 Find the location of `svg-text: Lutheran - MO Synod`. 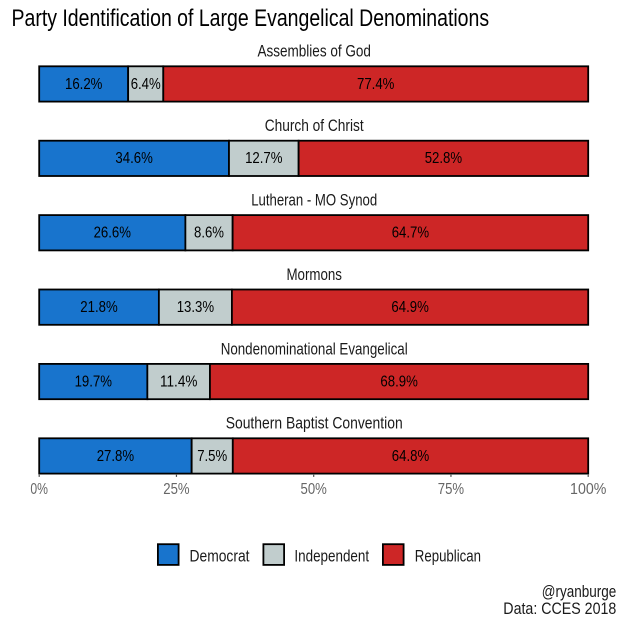

svg-text: Lutheran - MO Synod is located at coordinates (314, 201).